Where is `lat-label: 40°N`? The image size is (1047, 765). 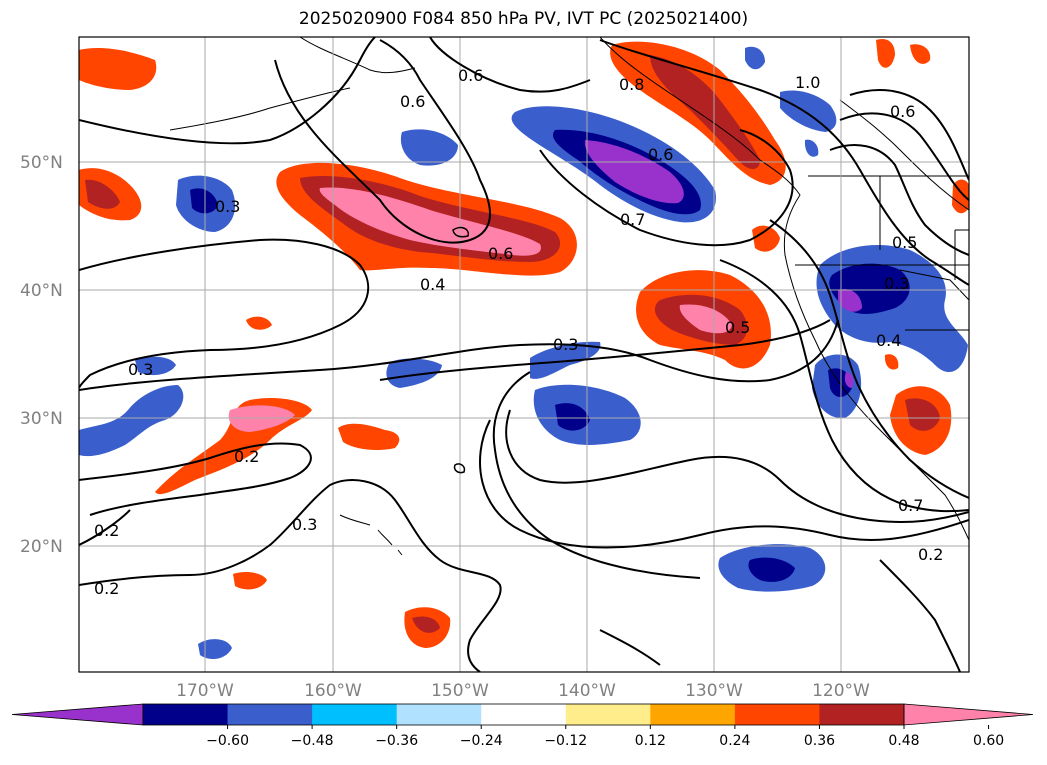 lat-label: 40°N is located at coordinates (41, 291).